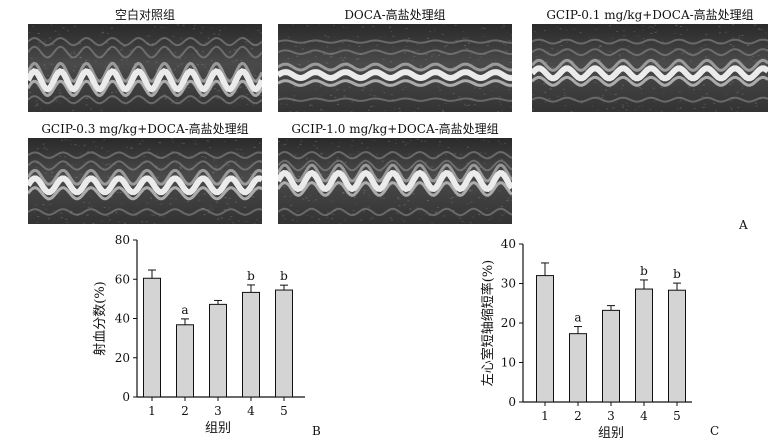 The image size is (775, 446). I want to click on echo-title-gcip-01: GCIP-0.1 mg/kg+DOCA-高盐处理组, so click(650, 15).